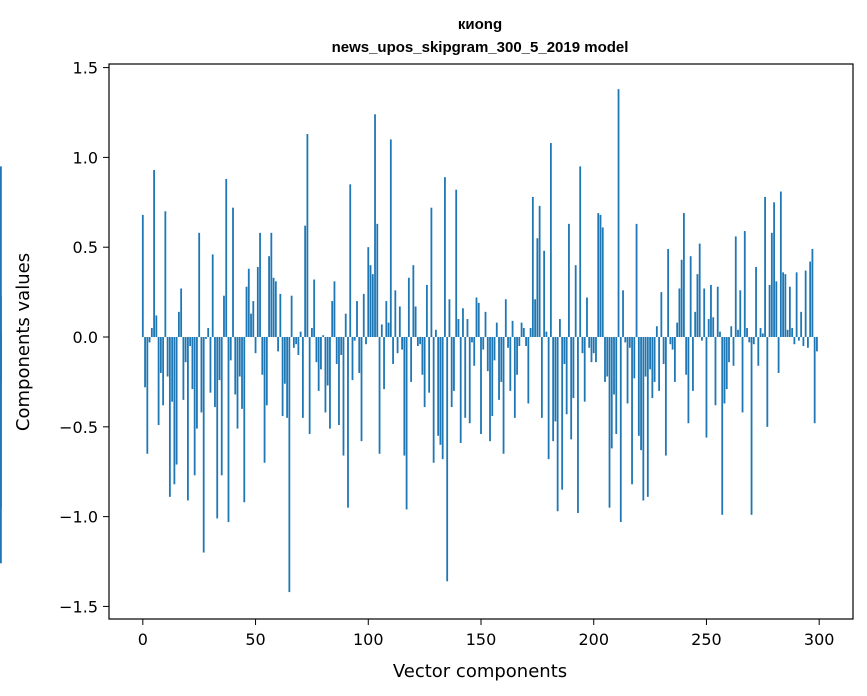  Describe the element at coordinates (480, 47) in the screenshot. I see `chart-subtitle: news_upos_skipgram_300_5_2019 model` at that location.